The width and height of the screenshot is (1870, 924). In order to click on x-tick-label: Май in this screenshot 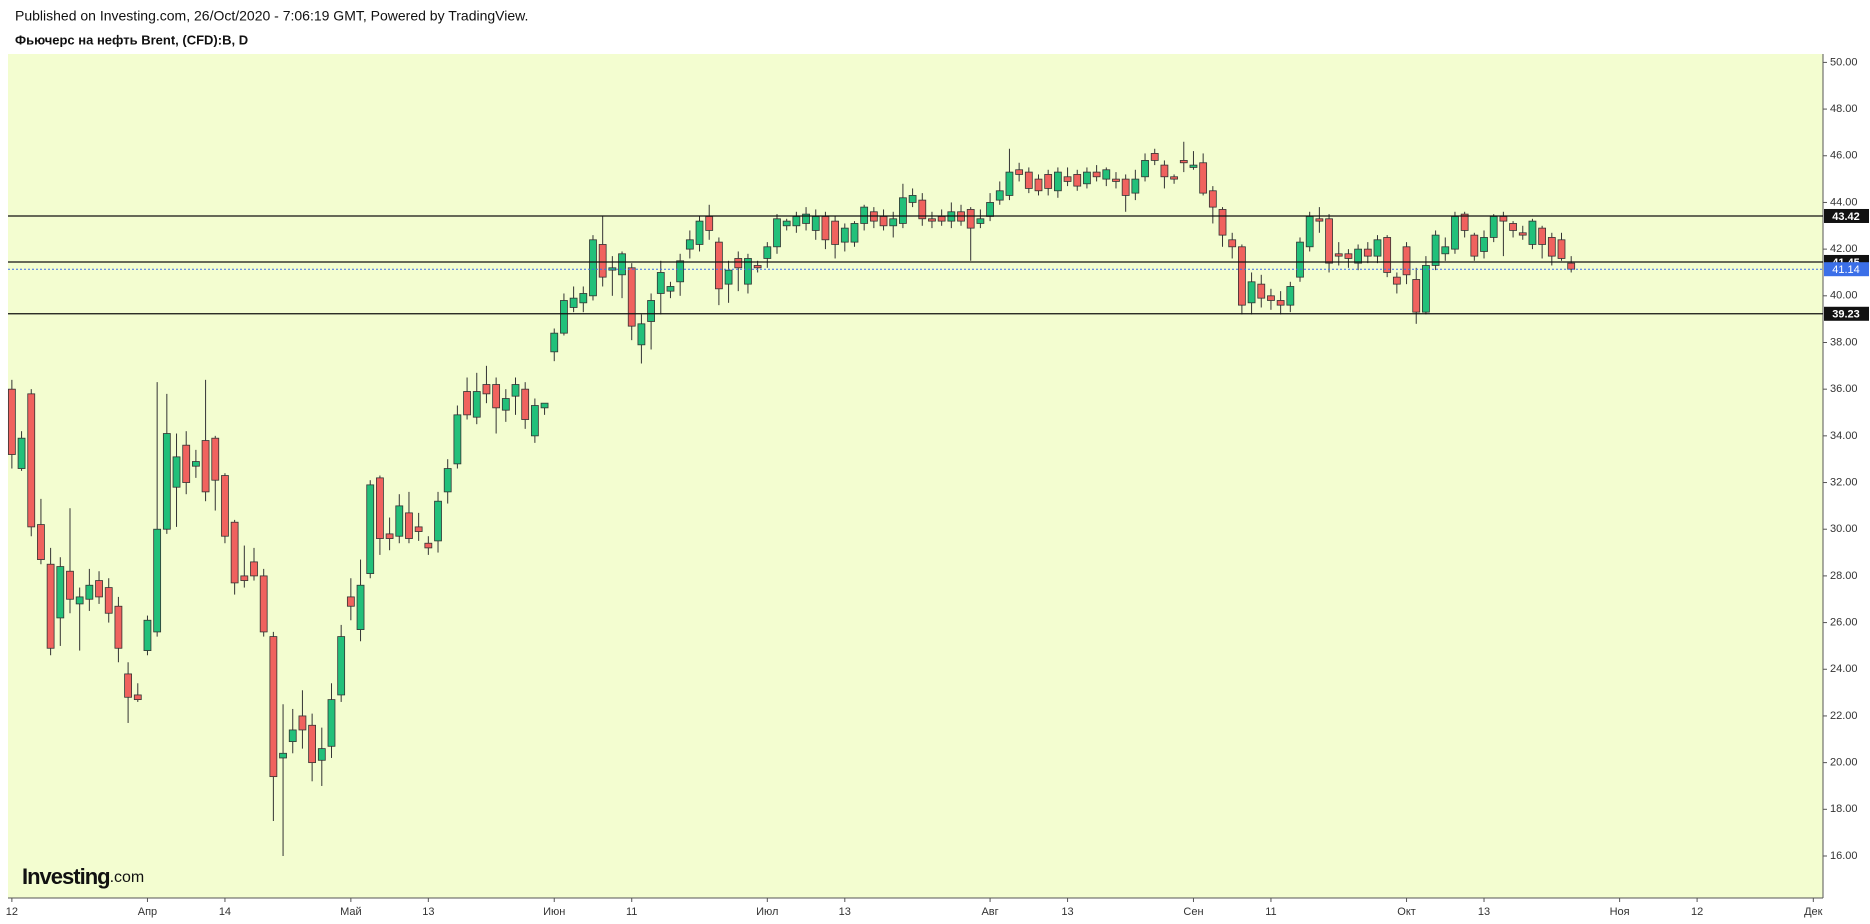, I will do `click(351, 912)`.